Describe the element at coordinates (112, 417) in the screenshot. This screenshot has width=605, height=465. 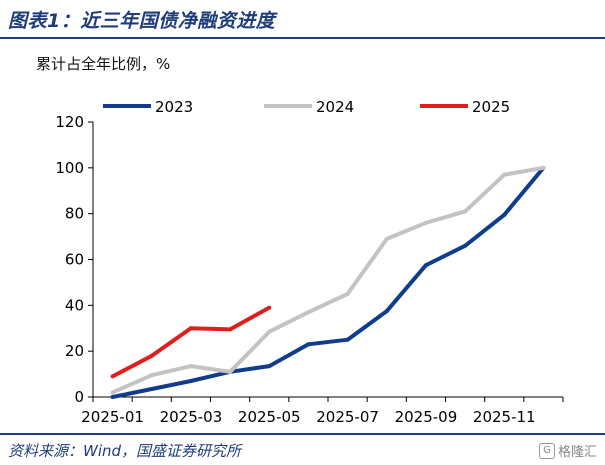
I see `x-tick-label: 2025-01` at that location.